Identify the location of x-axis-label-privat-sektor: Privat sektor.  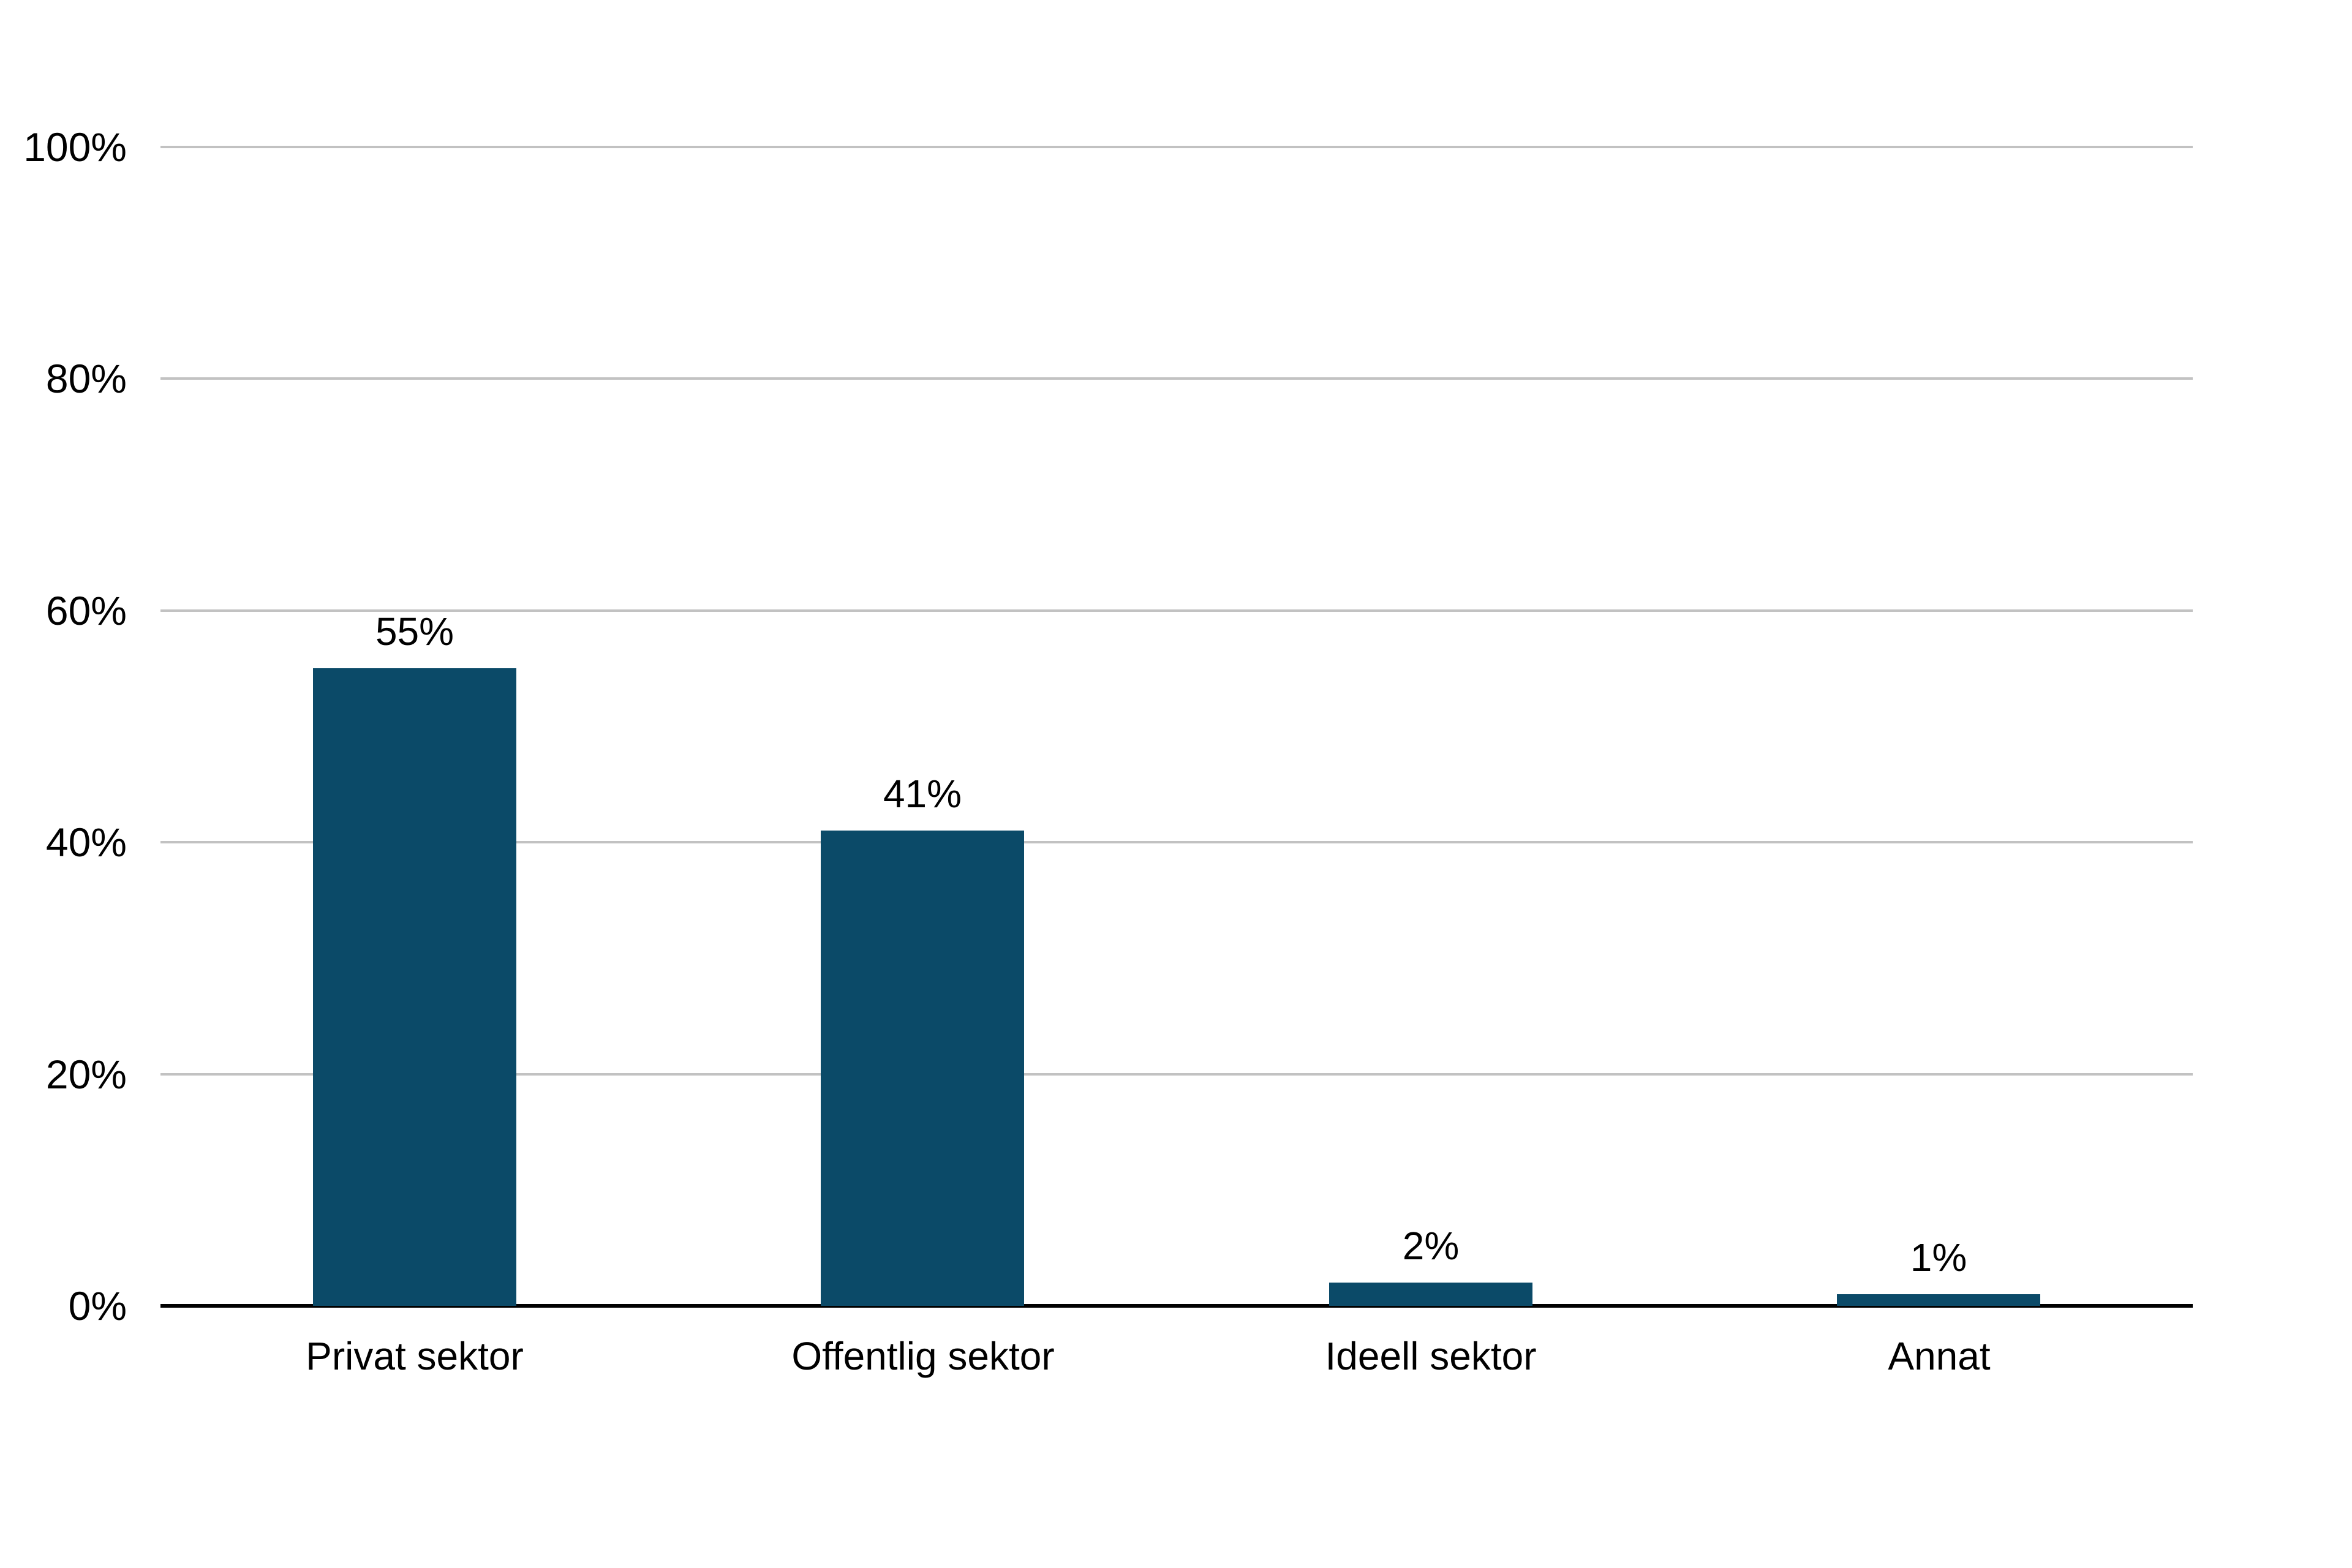
(415, 1356).